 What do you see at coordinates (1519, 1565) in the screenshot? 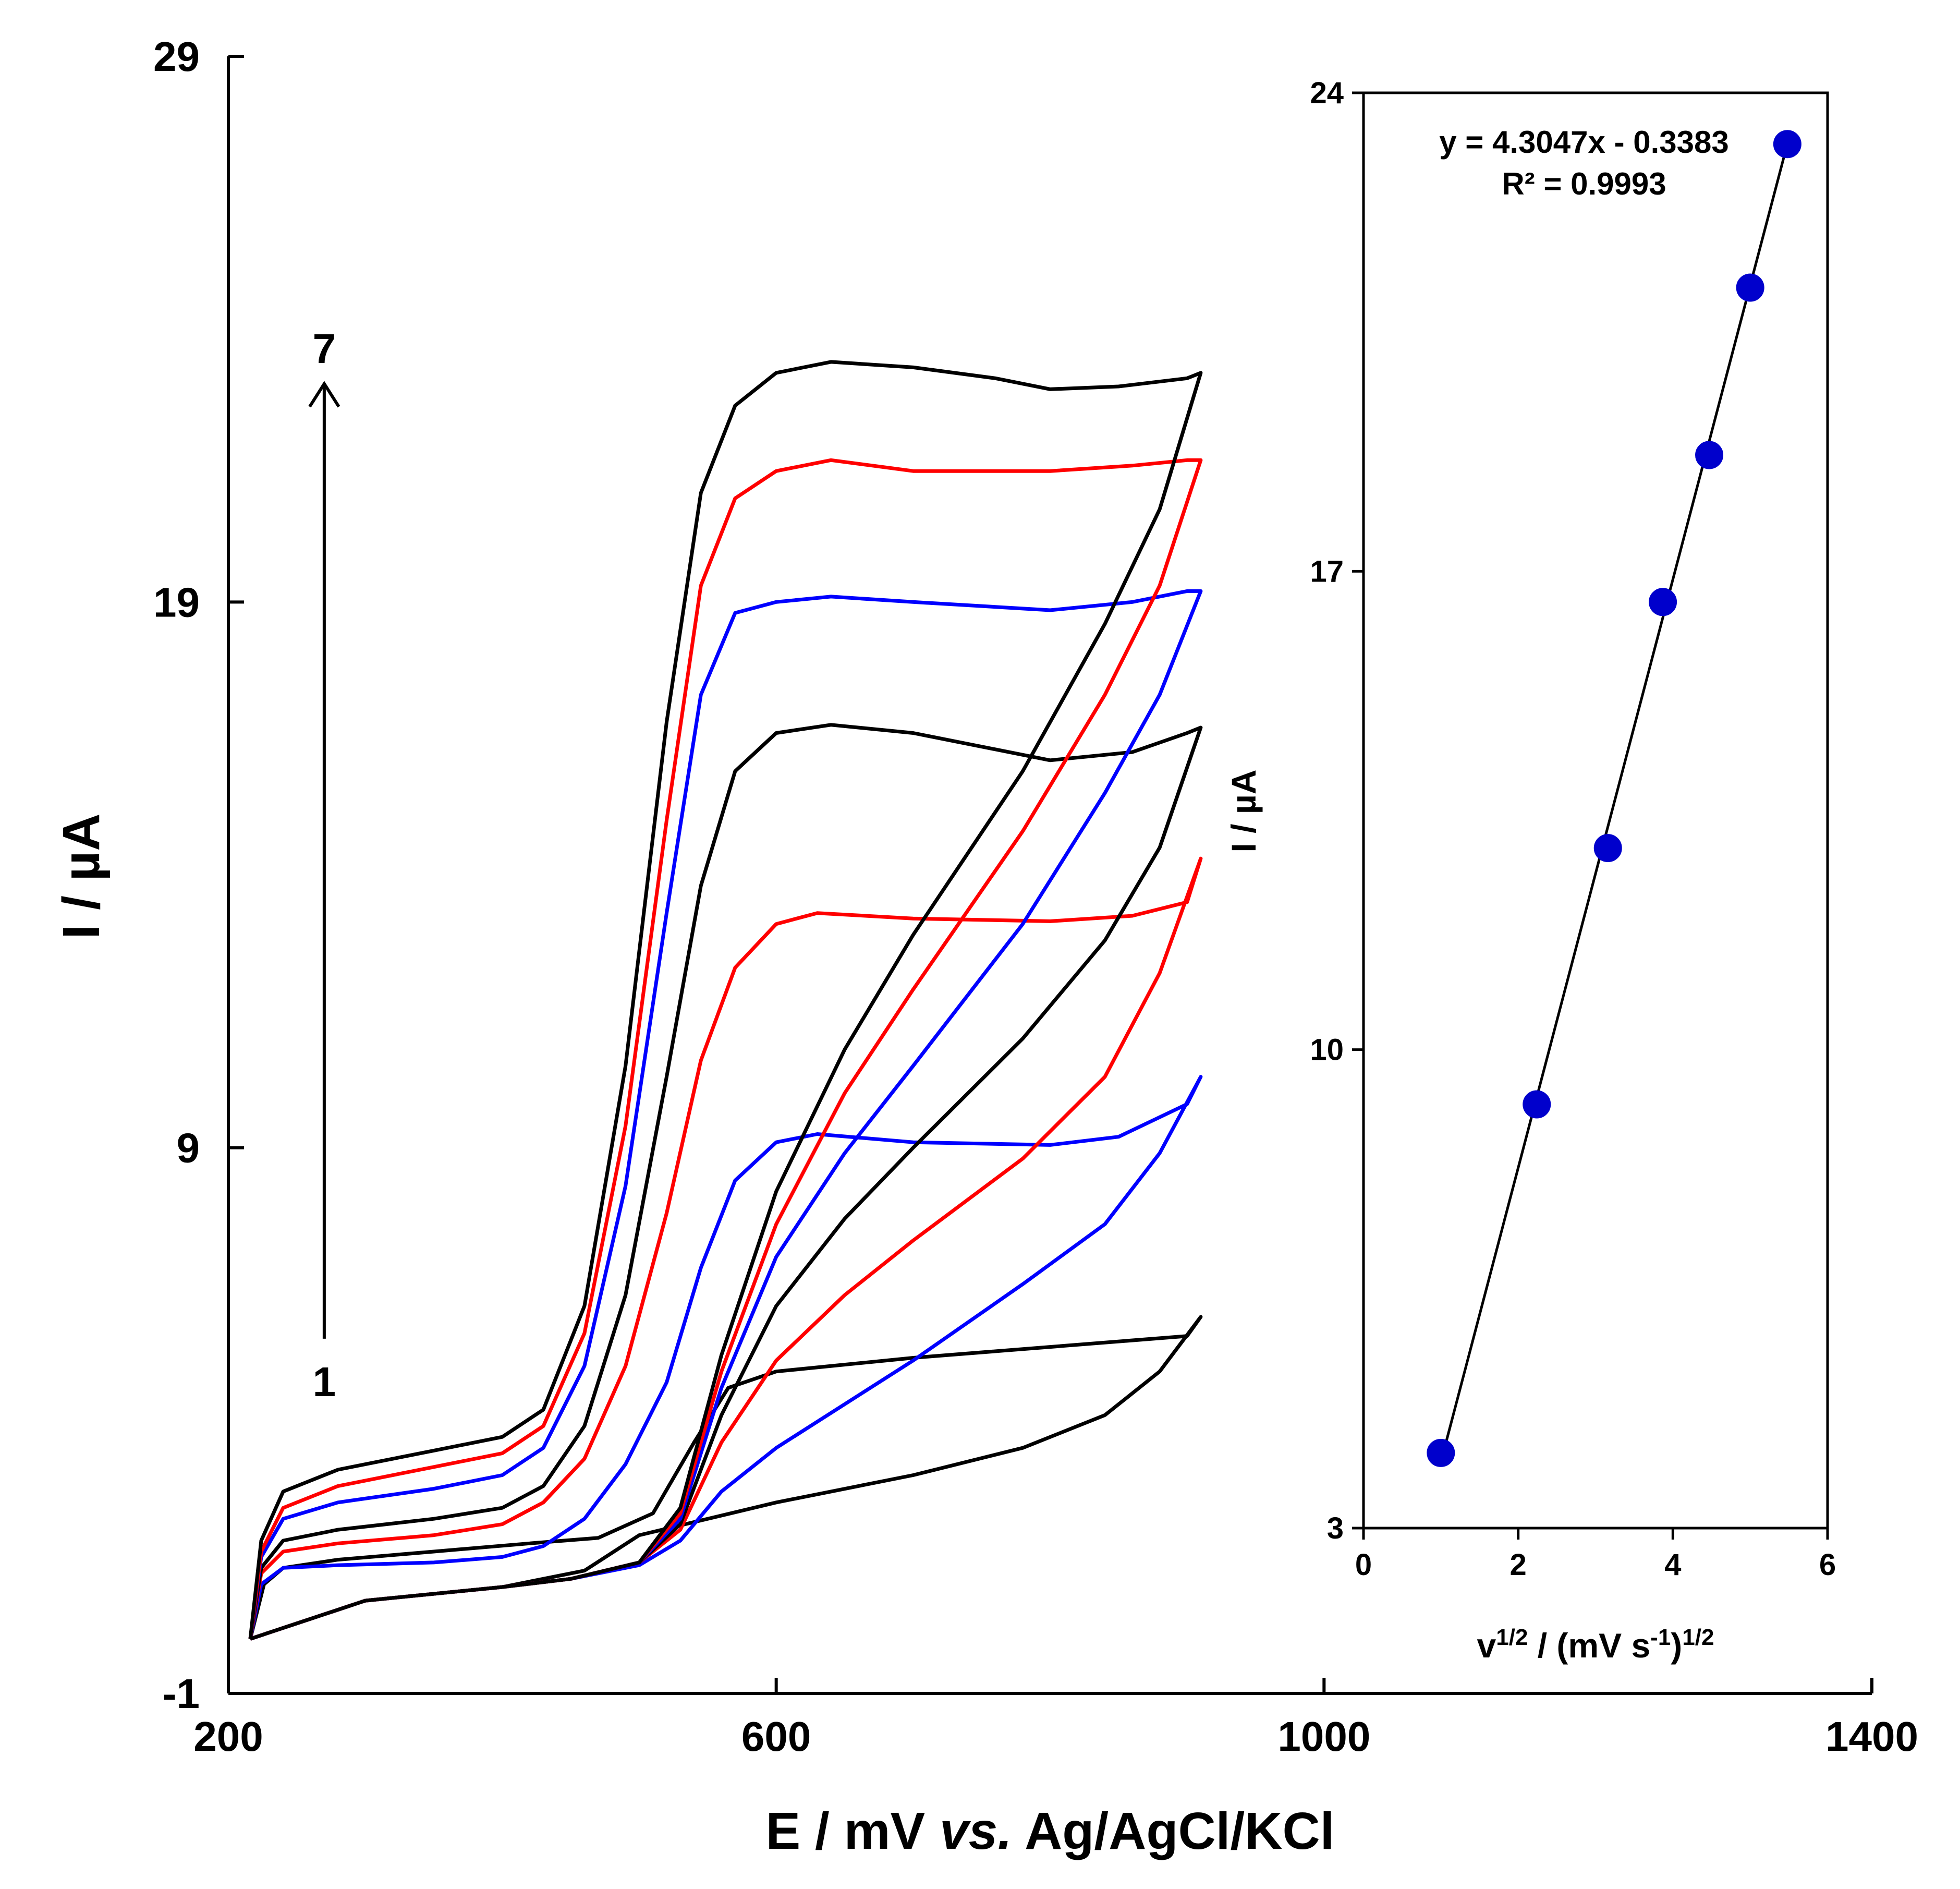
I see `inset-x-tick-label: 2` at bounding box center [1519, 1565].